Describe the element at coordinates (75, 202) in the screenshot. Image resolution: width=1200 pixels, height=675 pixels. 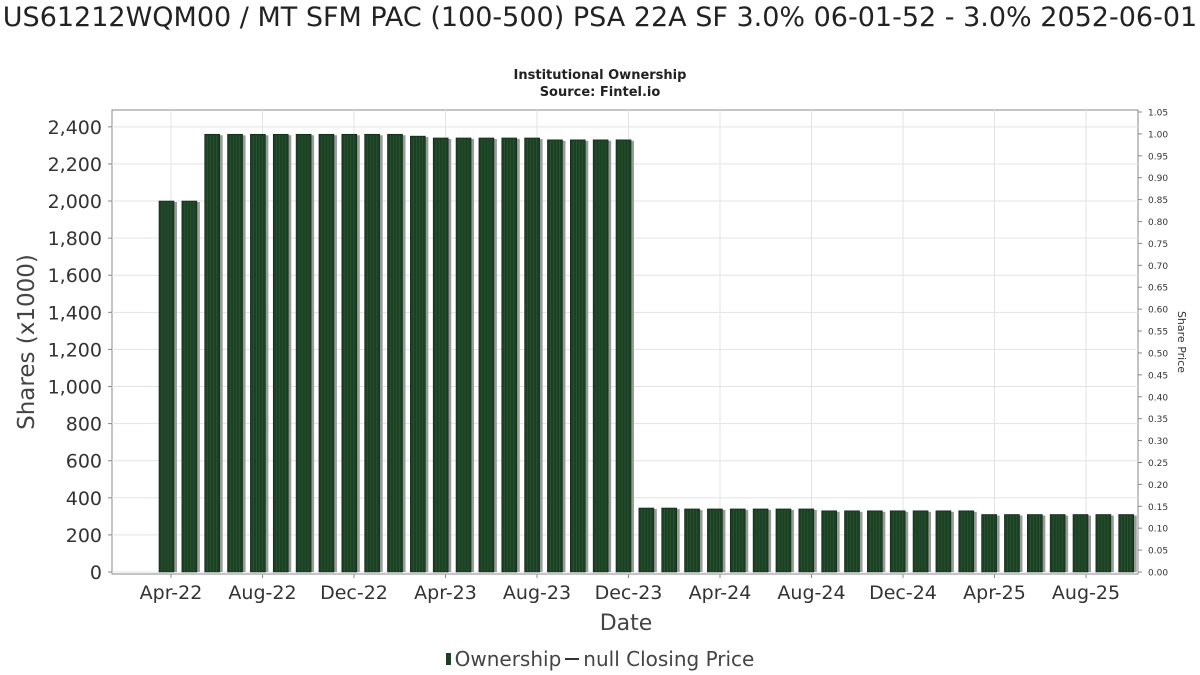
I see `y-tick-label: 2,000` at that location.